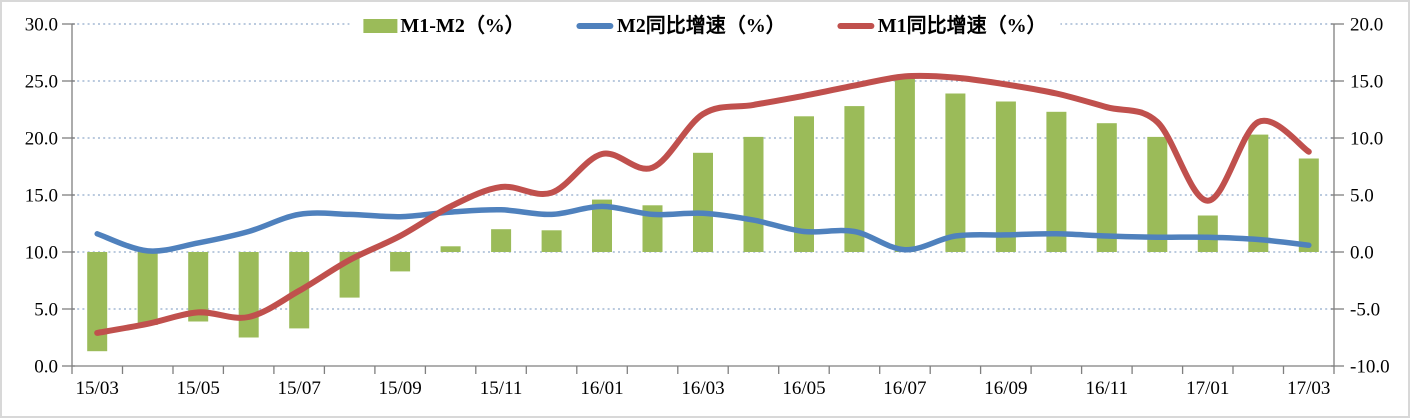 The height and width of the screenshot is (418, 1410). I want to click on bar-16/03, so click(703, 202).